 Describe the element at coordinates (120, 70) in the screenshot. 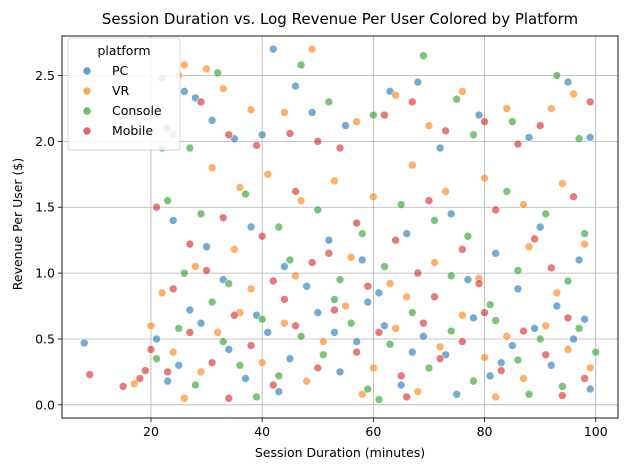

I see `legend-label: PC` at that location.